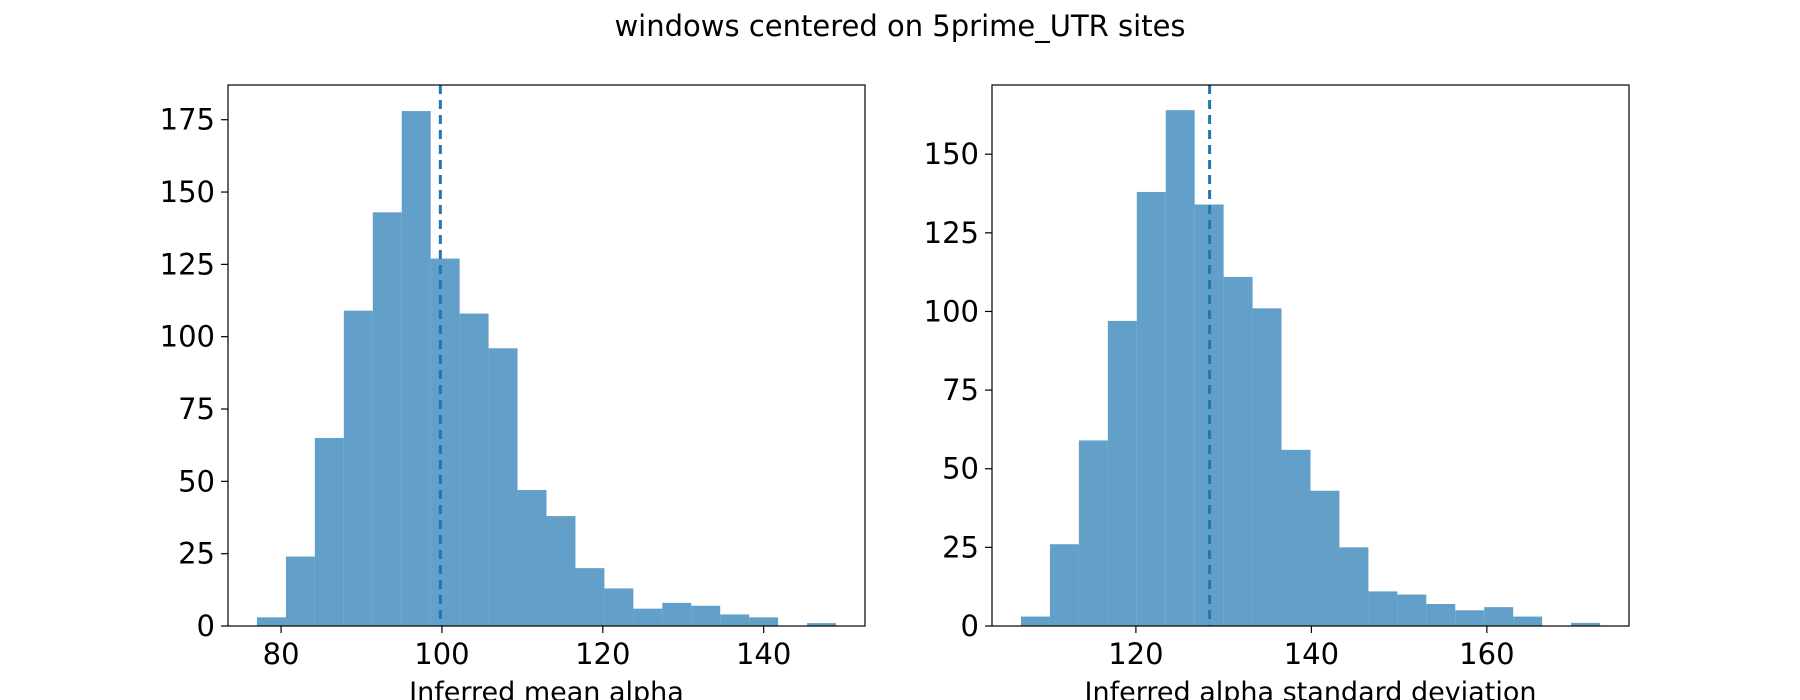  I want to click on x-tick-label: 100, so click(441, 654).